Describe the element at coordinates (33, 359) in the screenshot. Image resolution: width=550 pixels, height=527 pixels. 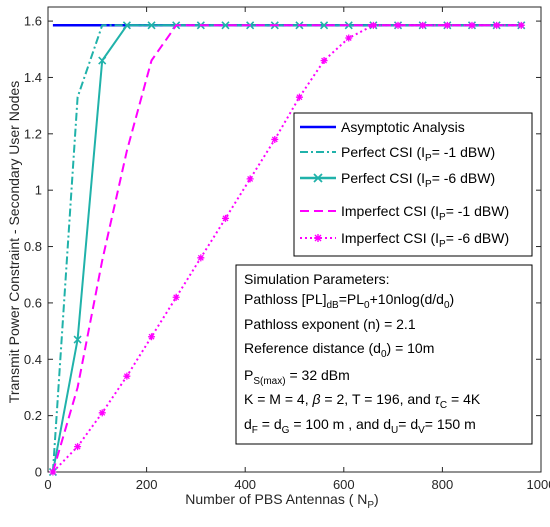
I see `y-tick-label: 0.4` at that location.